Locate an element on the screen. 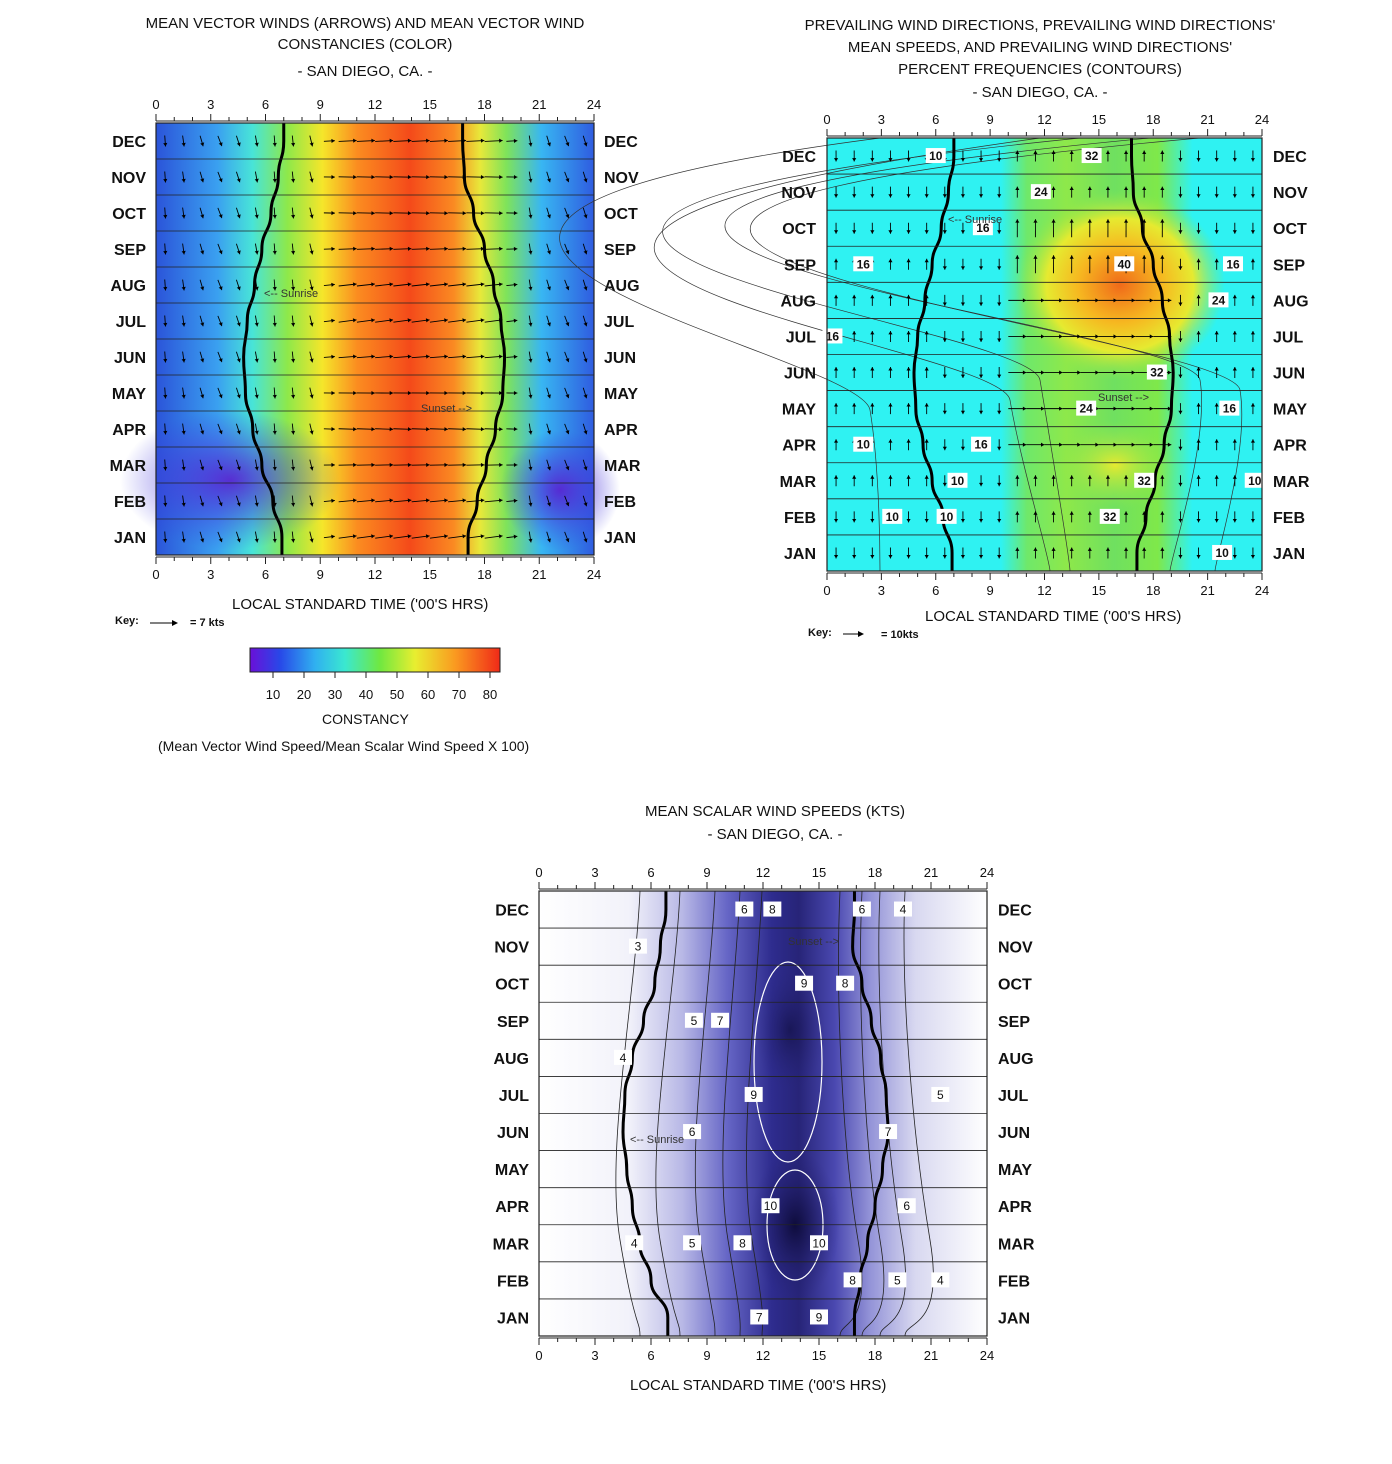 The image size is (1392, 1464). panel3-xlabel: LOCAL STANDARD TIME ('00'S HRS) is located at coordinates (758, 1385).